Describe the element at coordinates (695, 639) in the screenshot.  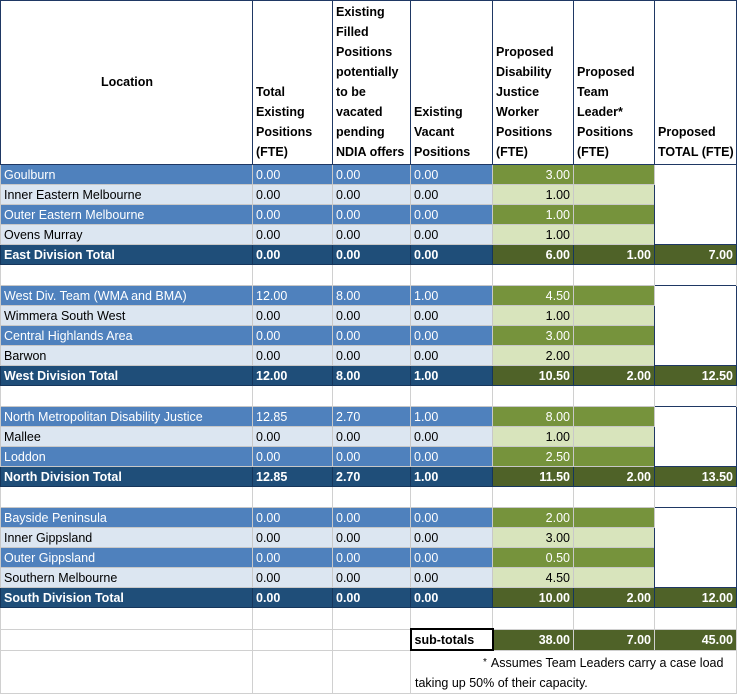
I see `subtotal-total: 45.00` at that location.